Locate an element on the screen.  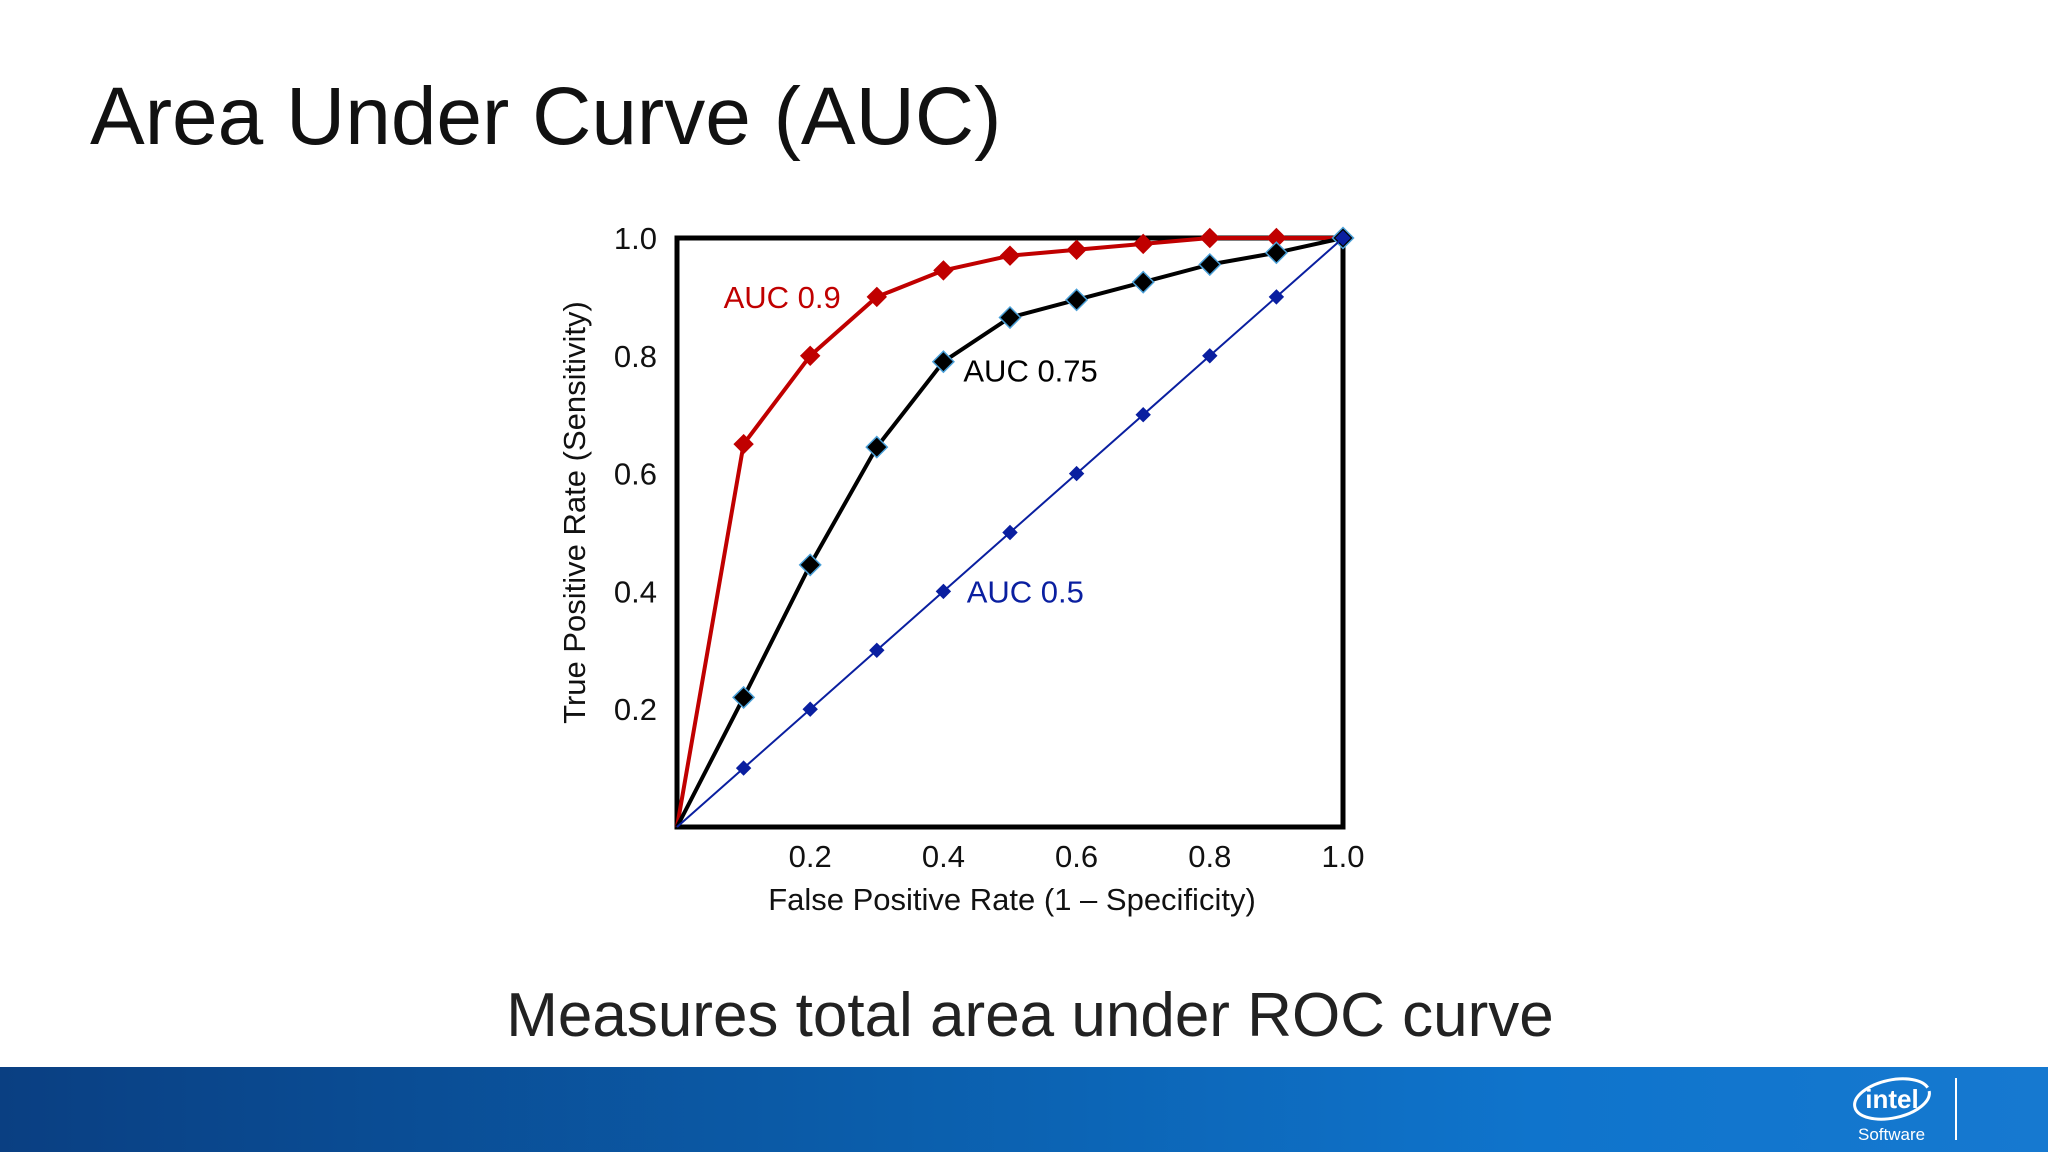
y-tick-label: 1.0 is located at coordinates (635, 238).